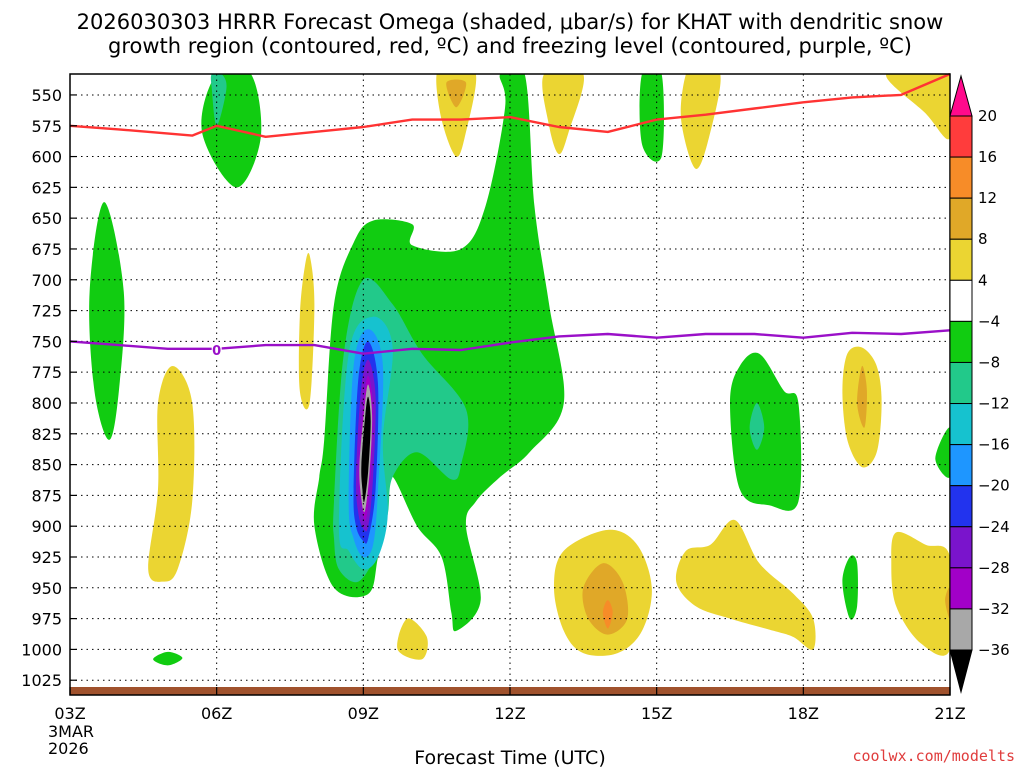 This screenshot has height=768, width=1024. Describe the element at coordinates (961, 671) in the screenshot. I see `colorbar-bottom-triangle` at that location.